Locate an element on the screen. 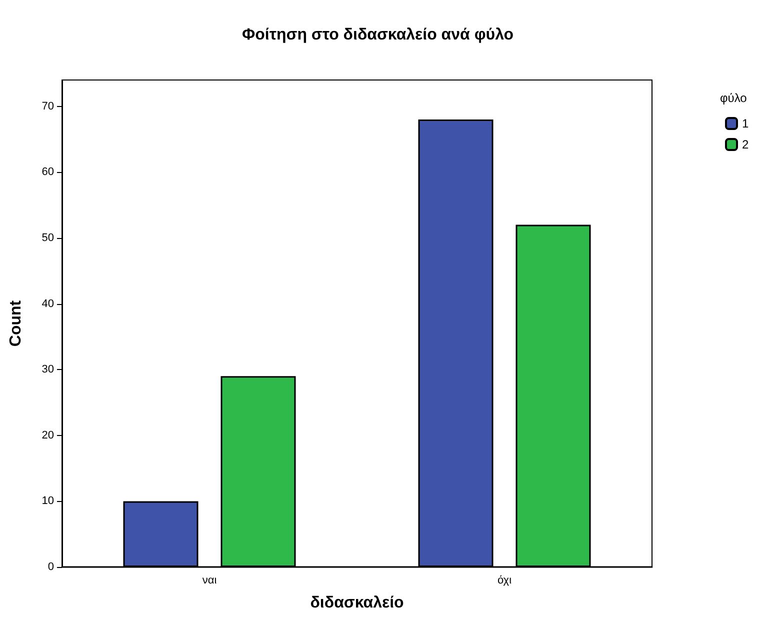 This screenshot has width=760, height=625. y-tick-label: 20 is located at coordinates (48, 435).